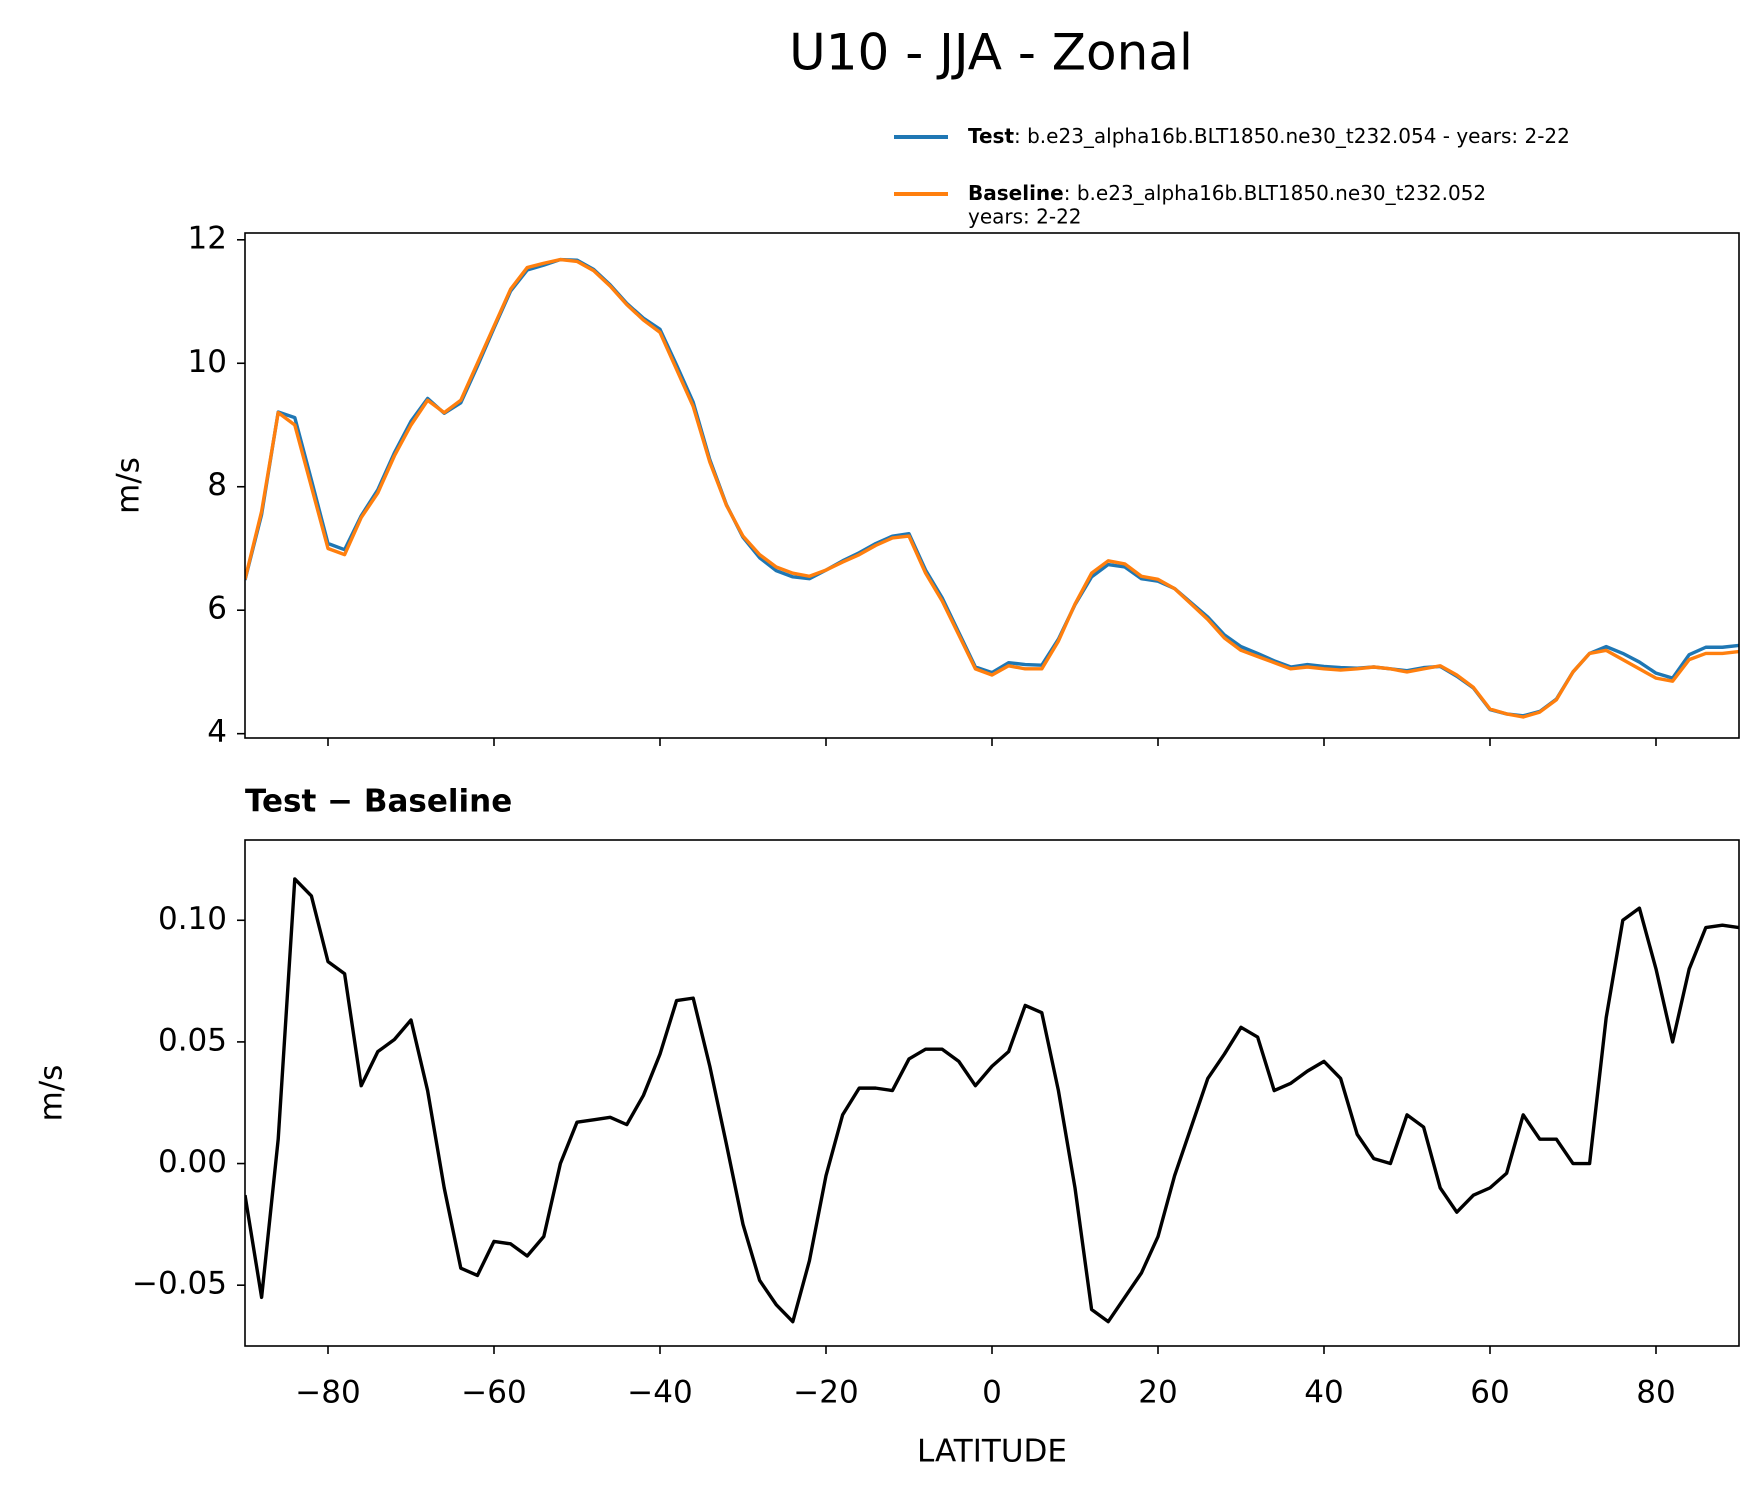 This screenshot has width=1761, height=1496. What do you see at coordinates (327, 1393) in the screenshot?
I see `x-tick-label: −80` at bounding box center [327, 1393].